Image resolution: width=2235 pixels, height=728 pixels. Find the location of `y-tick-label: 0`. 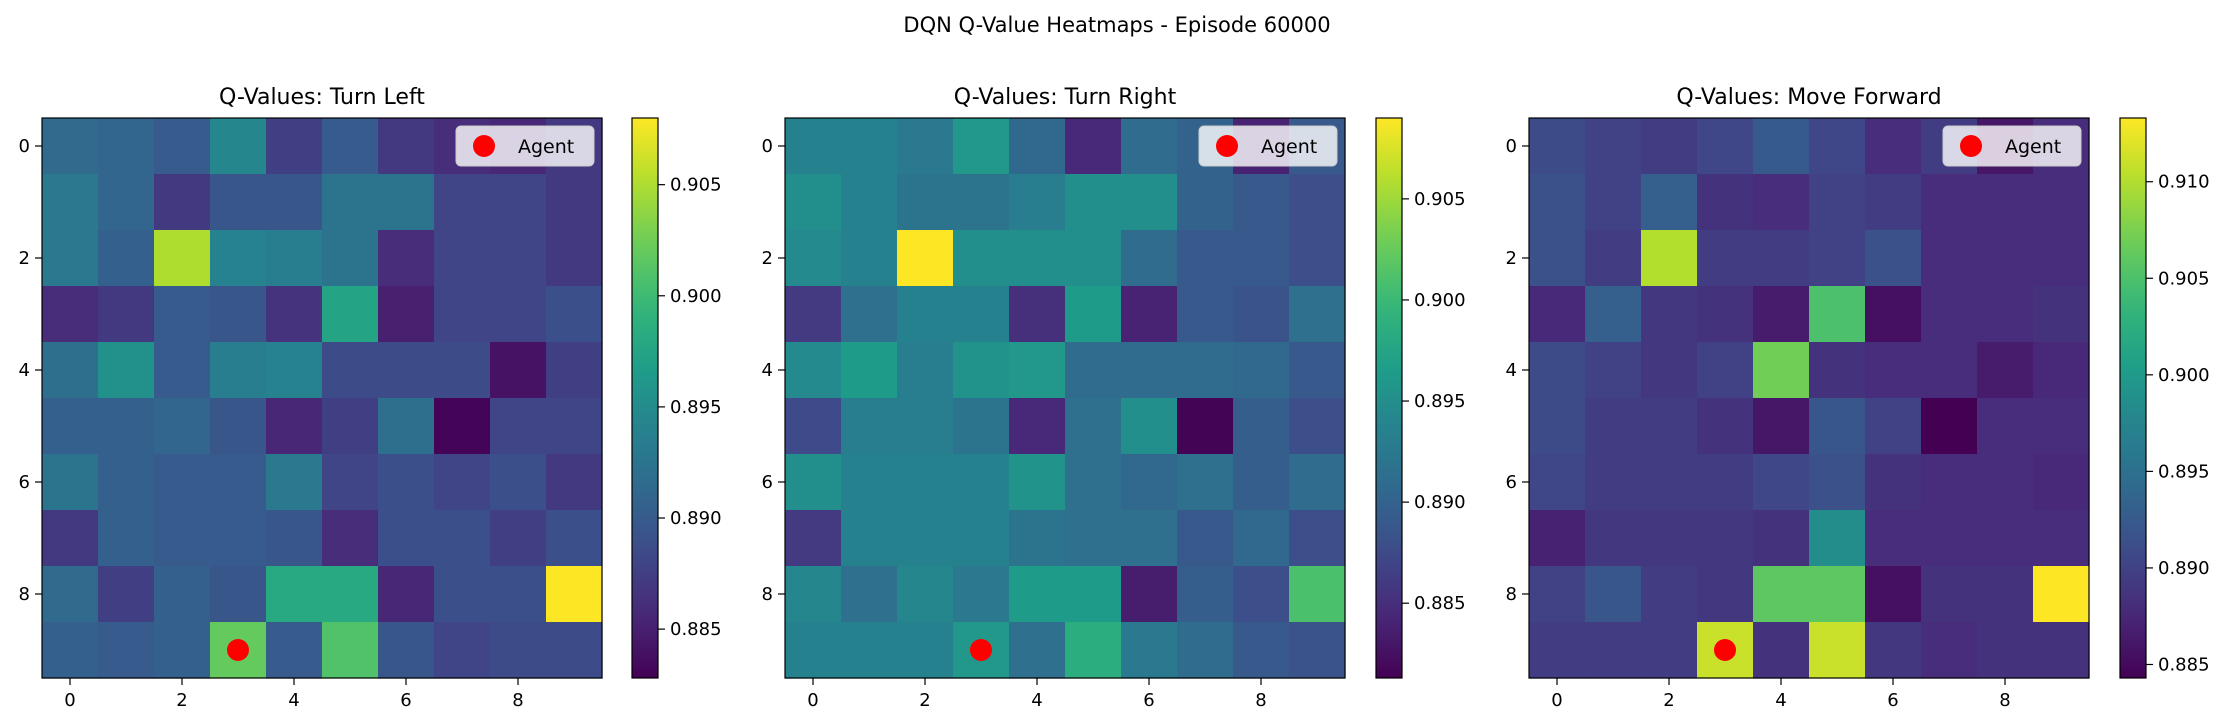

y-tick-label: 0 is located at coordinates (1511, 146).